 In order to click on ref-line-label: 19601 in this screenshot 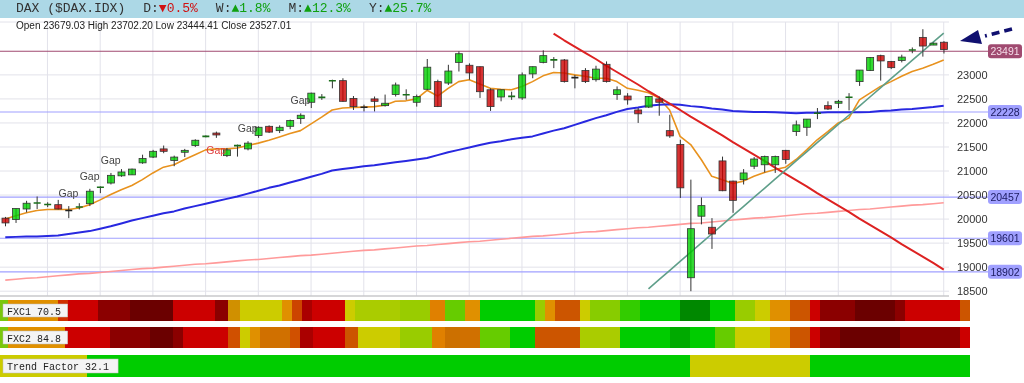, I will do `click(1005, 238)`.